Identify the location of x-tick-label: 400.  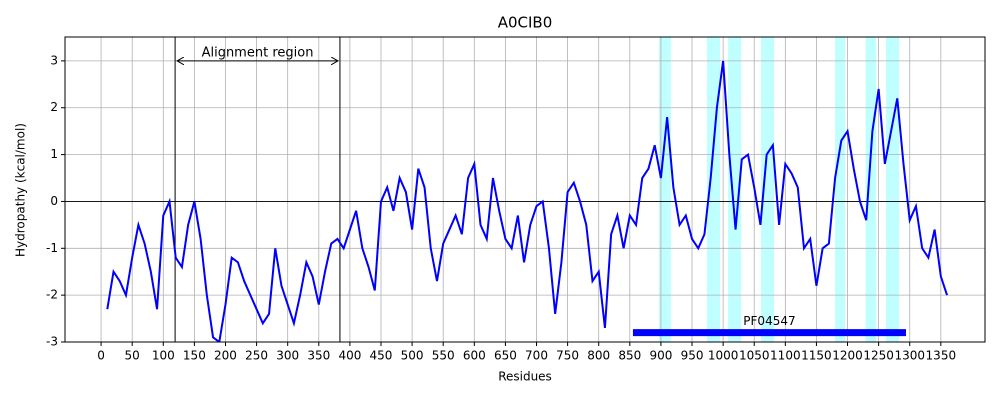
(349, 356).